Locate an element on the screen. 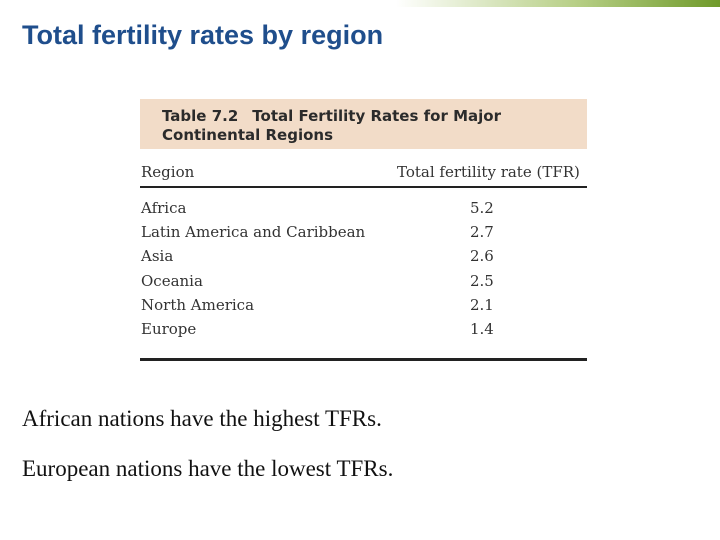 Image resolution: width=720 pixels, height=540 pixels. top-accent-bar is located at coordinates (360, 3).